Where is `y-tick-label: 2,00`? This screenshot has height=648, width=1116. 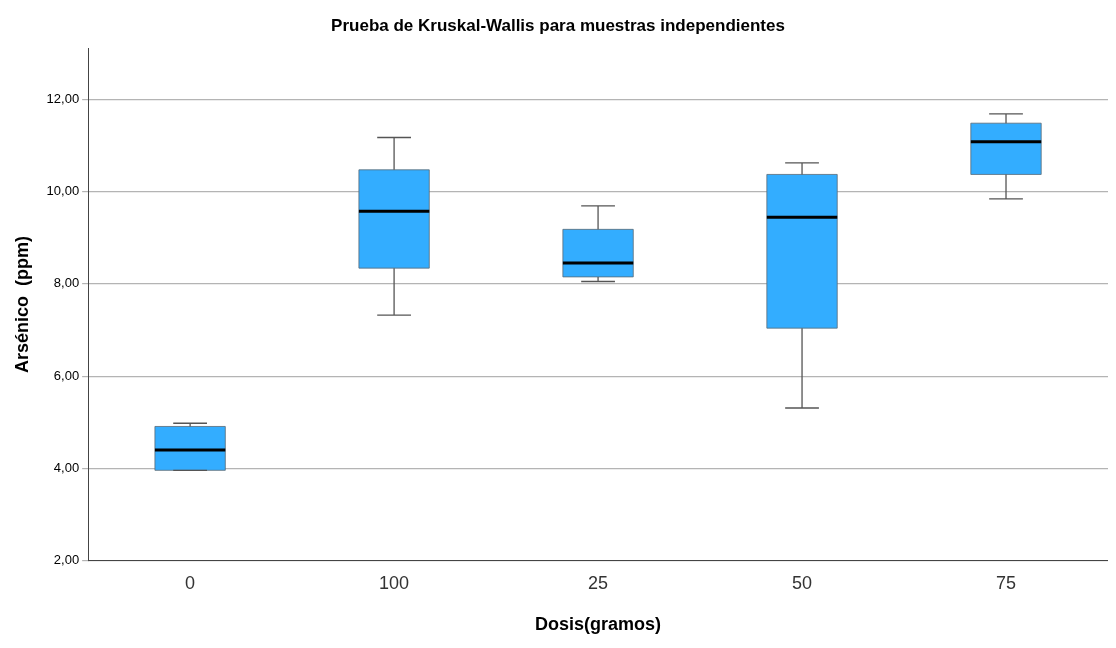 y-tick-label: 2,00 is located at coordinates (66, 560).